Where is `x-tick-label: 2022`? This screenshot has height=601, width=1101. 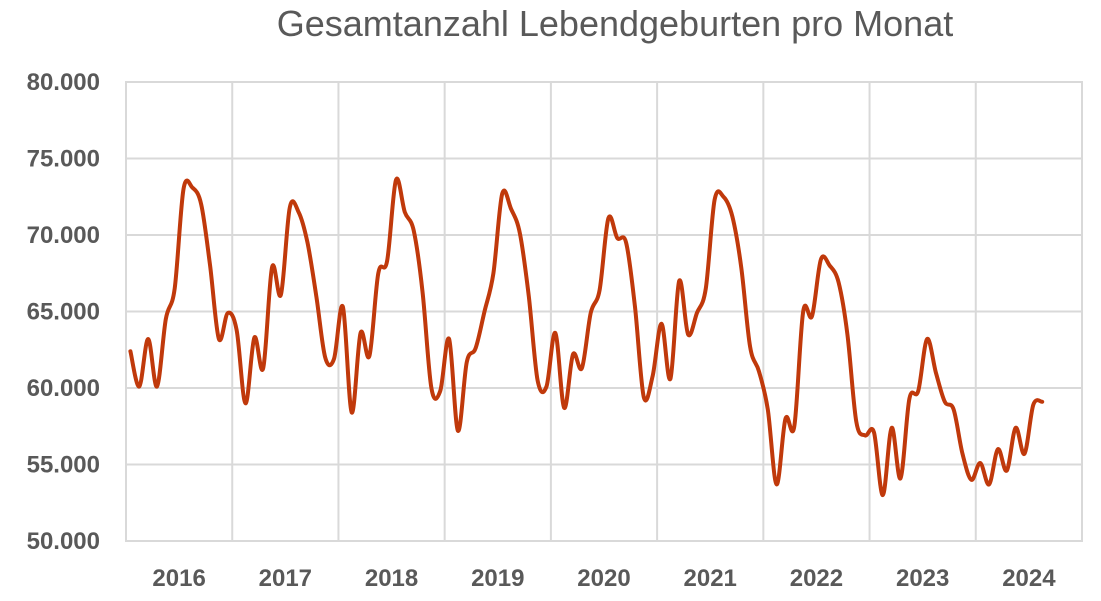 x-tick-label: 2022 is located at coordinates (816, 578).